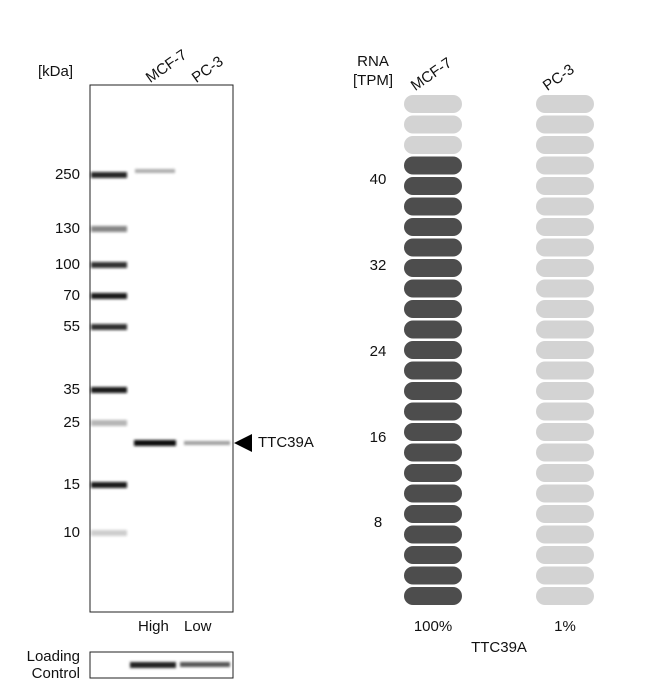 The width and height of the screenshot is (659, 683). I want to click on loading-label: Control, so click(56, 673).